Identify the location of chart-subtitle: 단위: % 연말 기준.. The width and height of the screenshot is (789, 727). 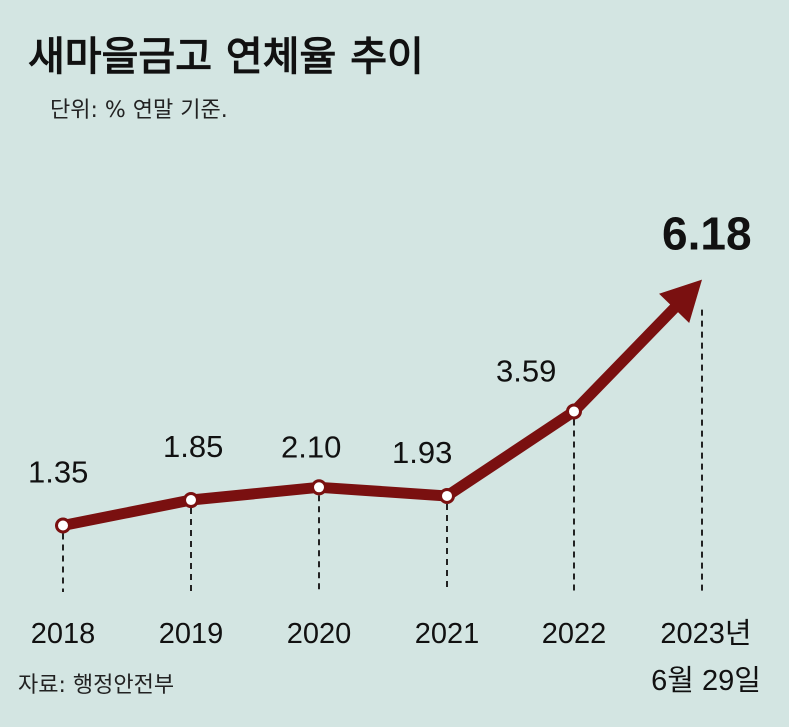
(139, 110).